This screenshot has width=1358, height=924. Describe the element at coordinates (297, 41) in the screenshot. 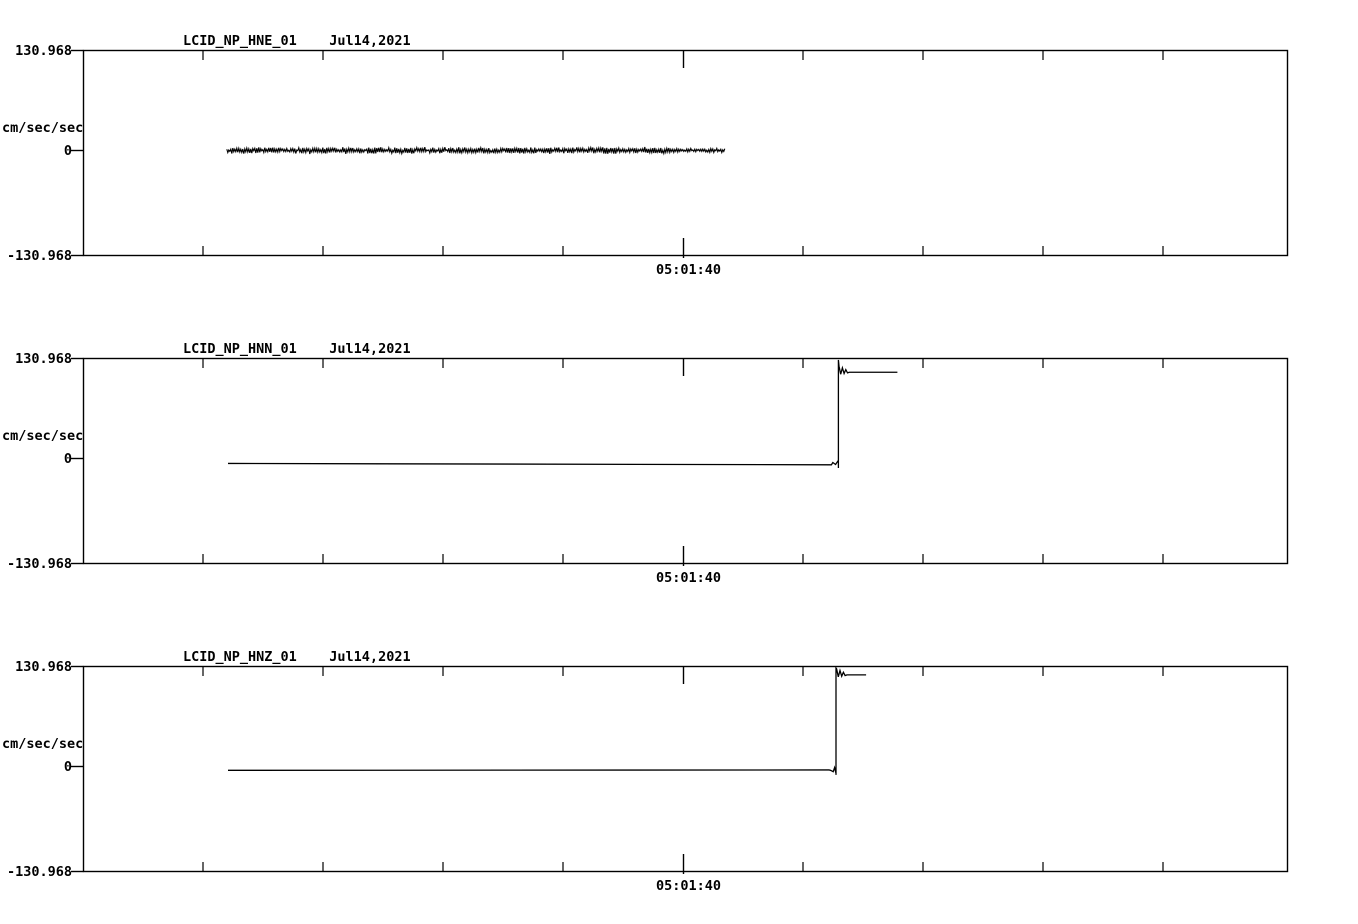

I see `panel-title-hne: LCID_NP_HNE_01 Jul14,2021` at that location.